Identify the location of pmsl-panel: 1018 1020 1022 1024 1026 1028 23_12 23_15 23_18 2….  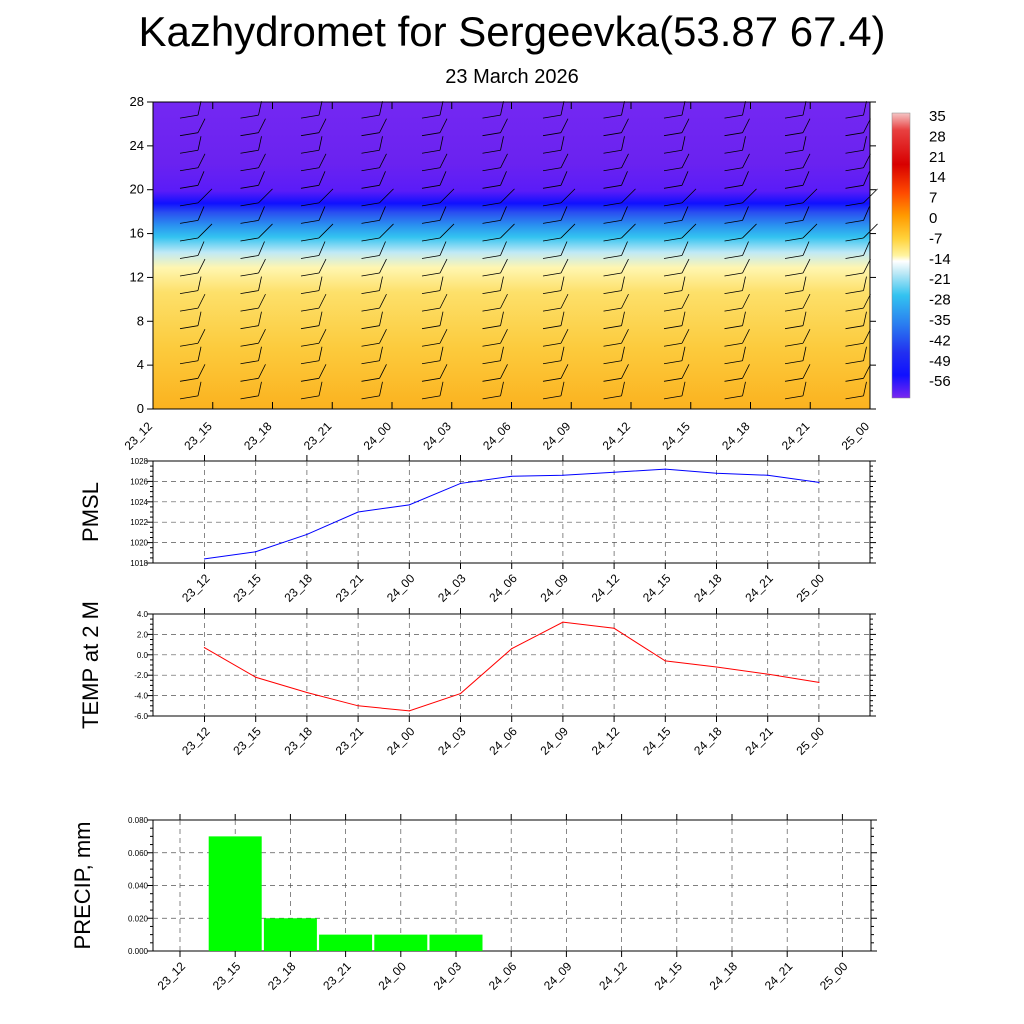
(477, 530).